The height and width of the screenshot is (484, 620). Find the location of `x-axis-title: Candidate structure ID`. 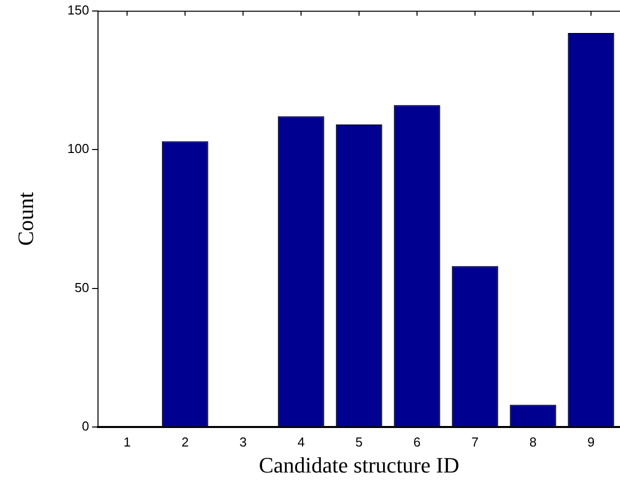

x-axis-title: Candidate structure ID is located at coordinates (359, 465).